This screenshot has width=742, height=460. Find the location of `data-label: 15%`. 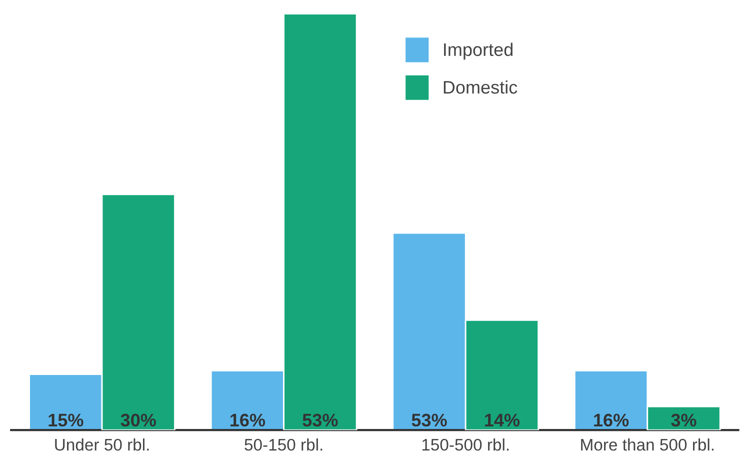

data-label: 15% is located at coordinates (66, 420).